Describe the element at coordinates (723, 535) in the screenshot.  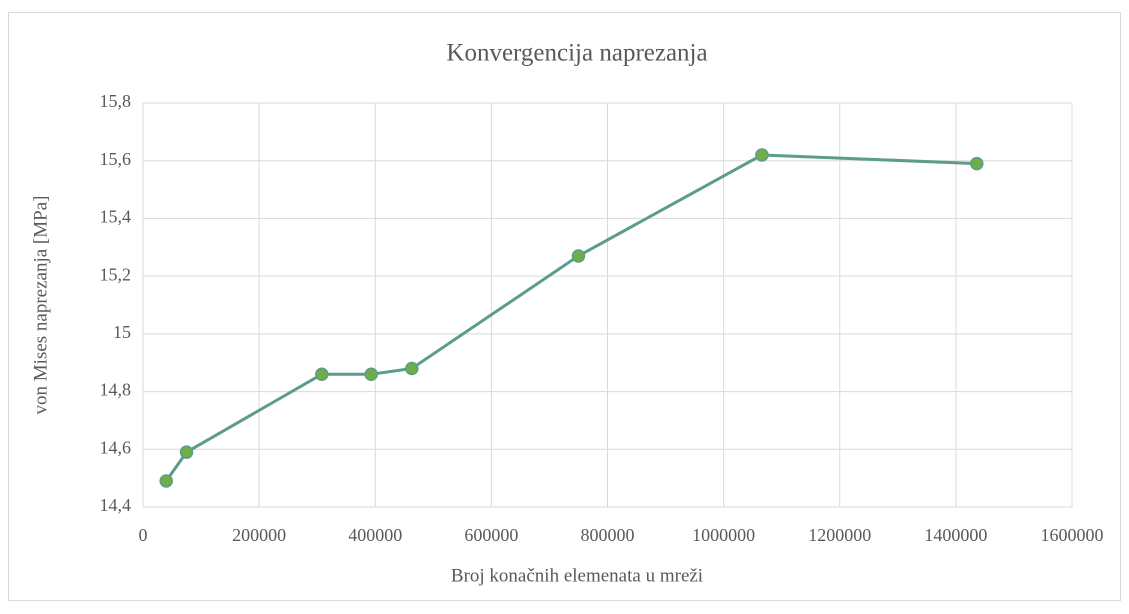
I see `x-tick-label: 1000000` at that location.